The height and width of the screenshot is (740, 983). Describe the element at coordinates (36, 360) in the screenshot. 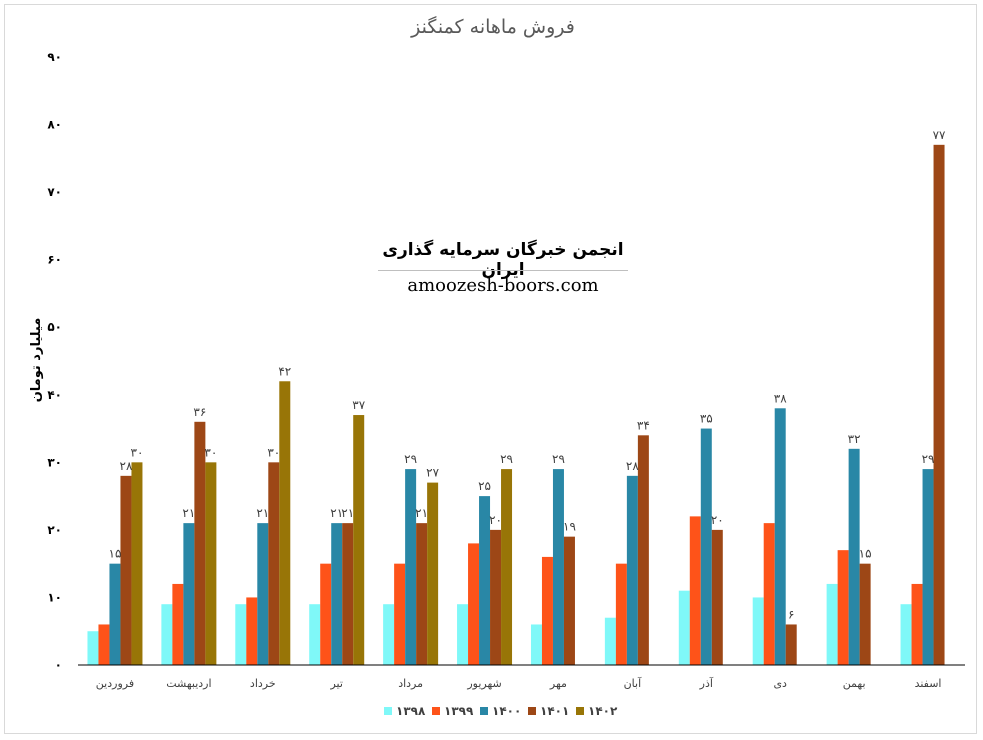

I see `y-axis-label: میلیارد تومان` at that location.